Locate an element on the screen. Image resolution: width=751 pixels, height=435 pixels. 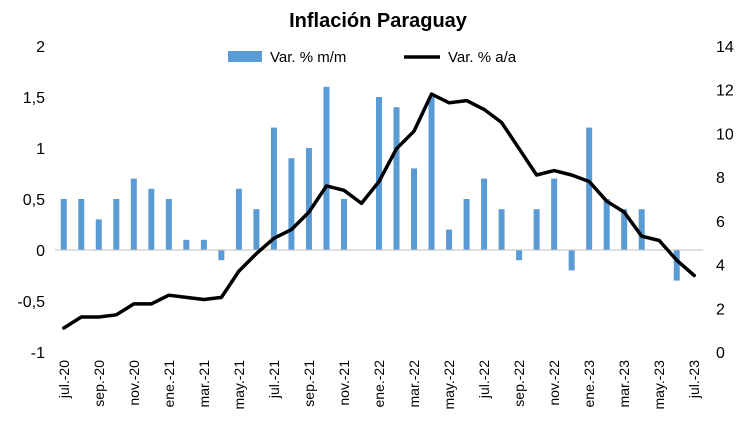
legend-swatch-mm is located at coordinates (245, 56).